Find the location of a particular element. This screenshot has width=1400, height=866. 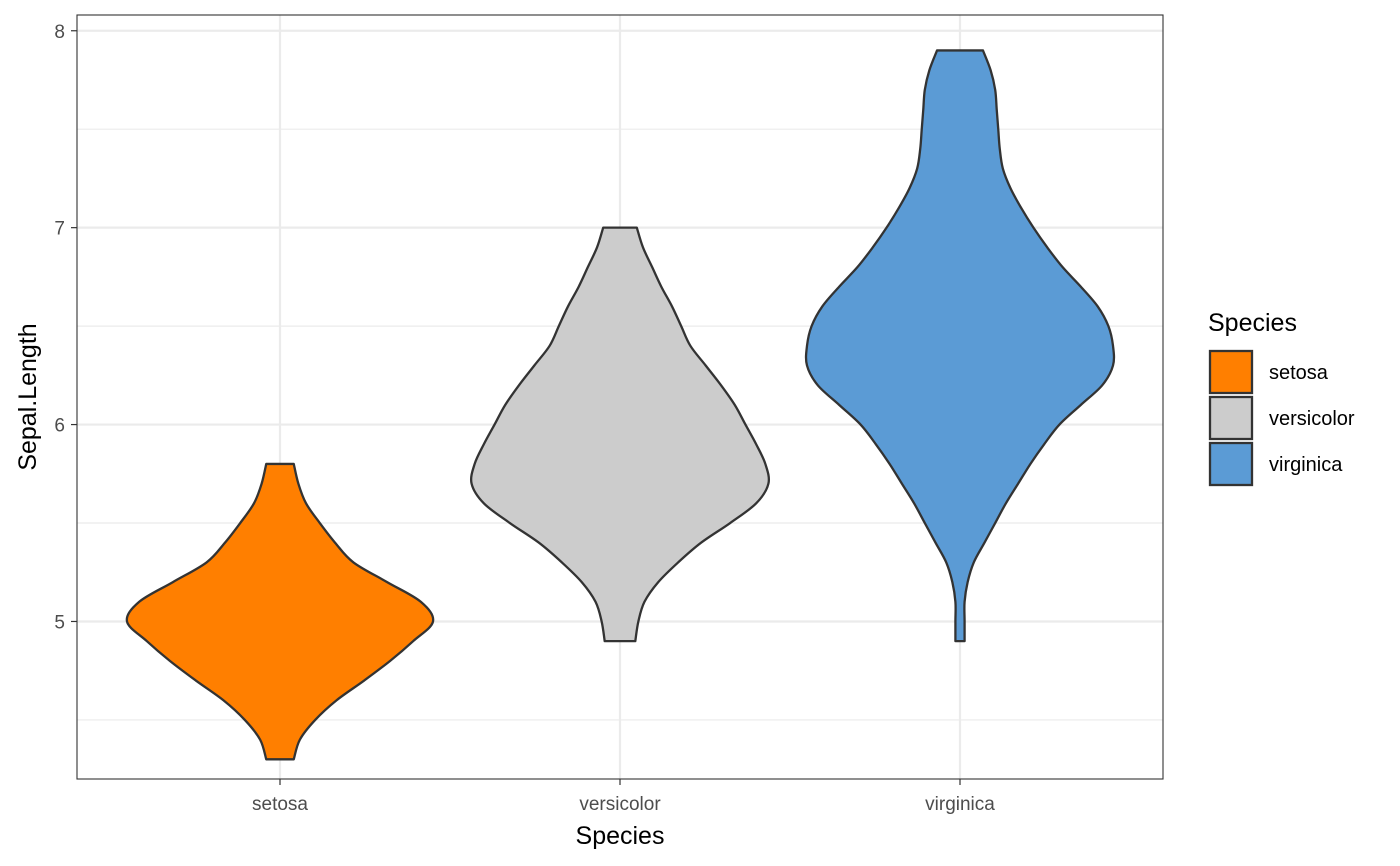

y-tick-label: 8 is located at coordinates (59, 32).